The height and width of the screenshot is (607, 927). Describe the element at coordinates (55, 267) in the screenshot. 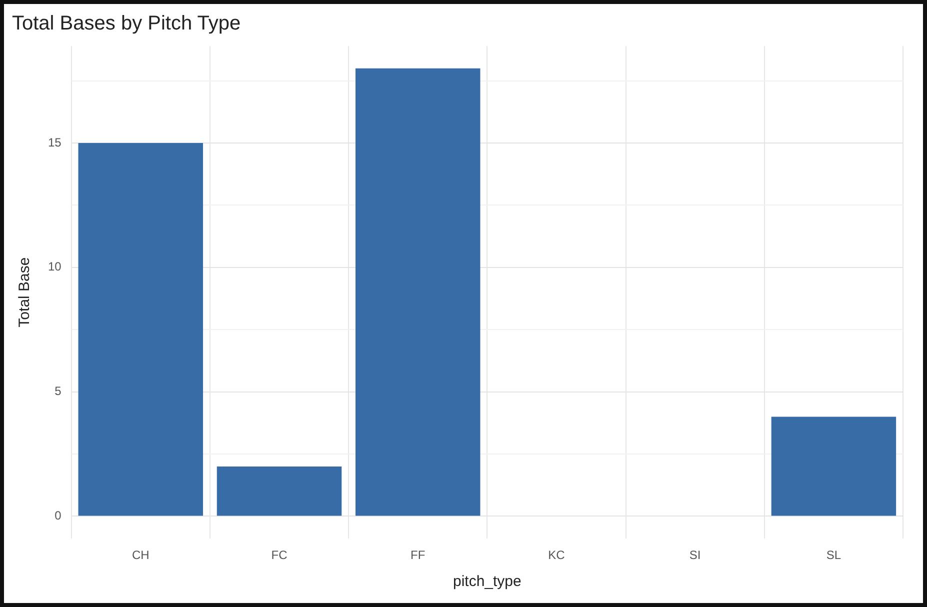

I see `y-tick-label: 10` at that location.